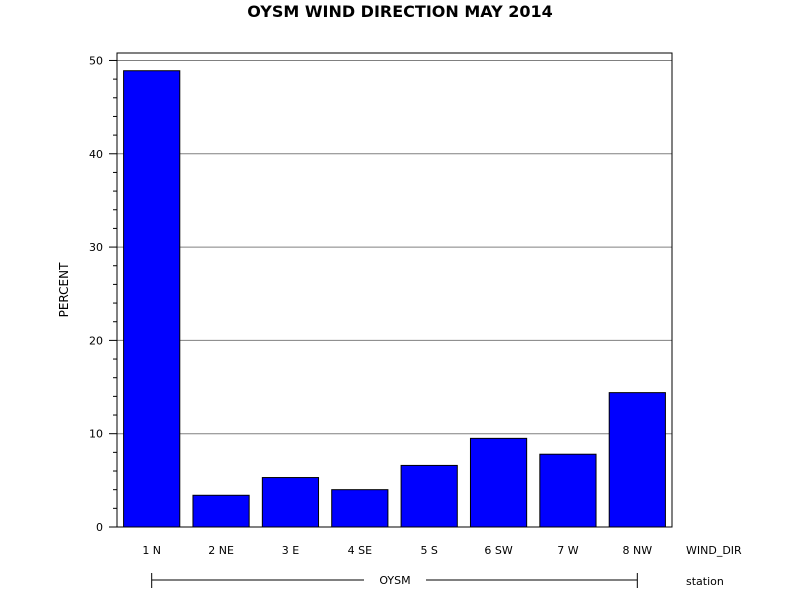  Describe the element at coordinates (221, 550) in the screenshot. I see `x-tick-label: 2 NE` at that location.